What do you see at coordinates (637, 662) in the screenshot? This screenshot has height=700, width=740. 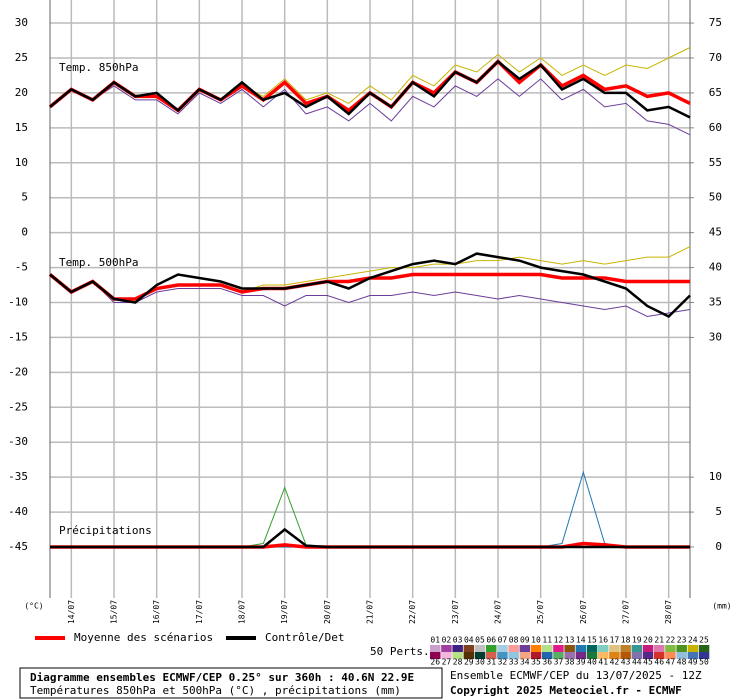 I see `legend-label: 44` at bounding box center [637, 662].